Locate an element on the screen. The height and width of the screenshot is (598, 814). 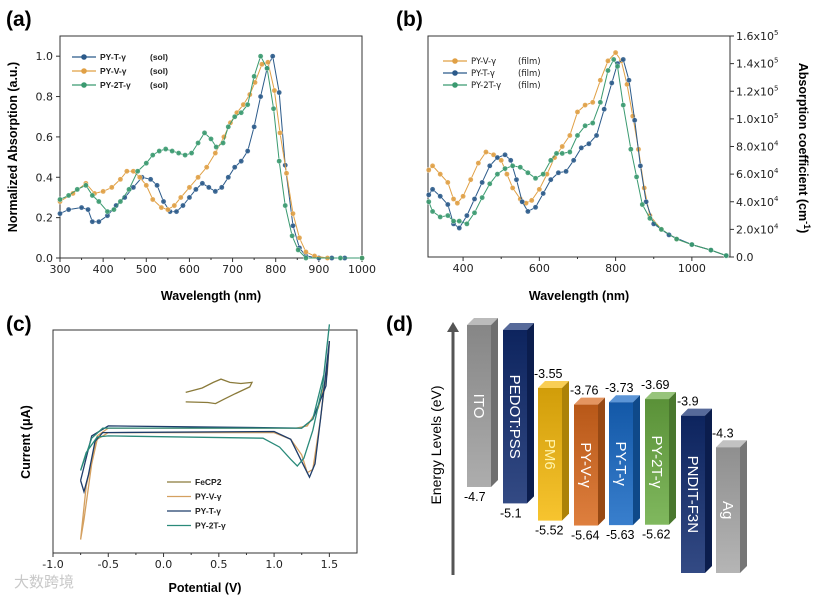
energy-bar-py-t-: PY-T-γ -3.73 -5.63 is located at coordinates (622, 461).